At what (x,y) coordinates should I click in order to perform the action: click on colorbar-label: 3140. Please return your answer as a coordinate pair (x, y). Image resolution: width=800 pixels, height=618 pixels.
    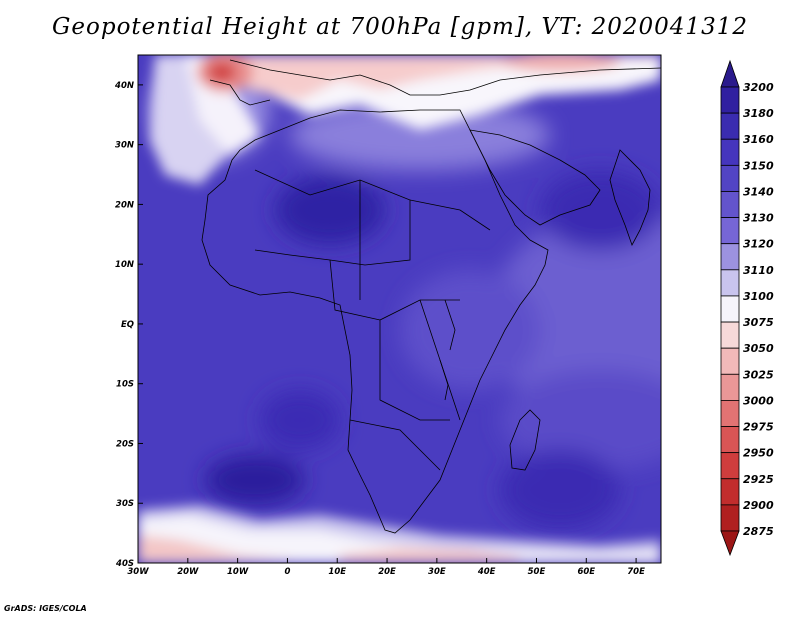
    Looking at the image, I should click on (758, 191).